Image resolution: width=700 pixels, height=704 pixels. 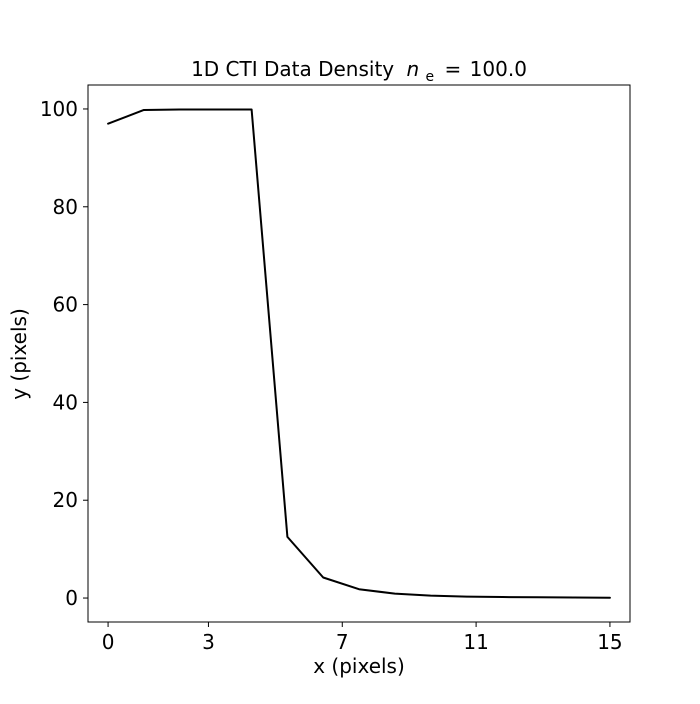 What do you see at coordinates (292, 69) in the screenshot?
I see `chart-title-text: 1D CTI Data Density` at bounding box center [292, 69].